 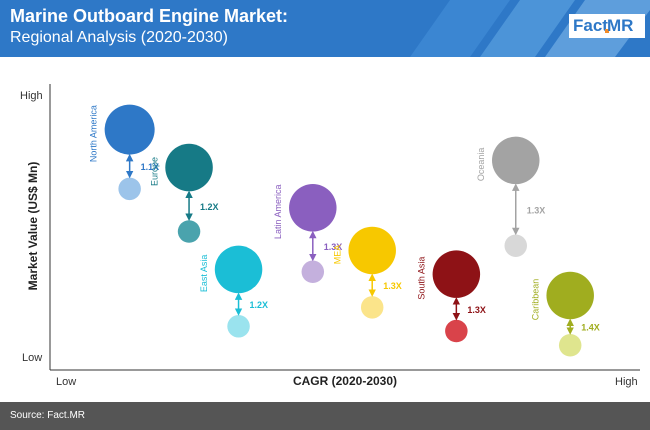 I want to click on bubble-north-america: 1.1X North America, so click(x=124, y=152).